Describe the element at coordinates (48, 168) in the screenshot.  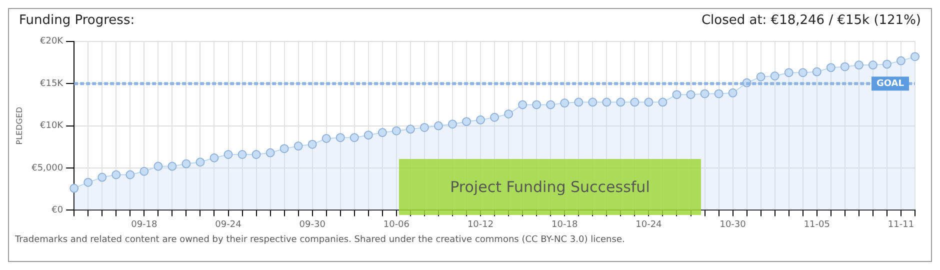
I see `y-tick-label: €5,000` at that location.